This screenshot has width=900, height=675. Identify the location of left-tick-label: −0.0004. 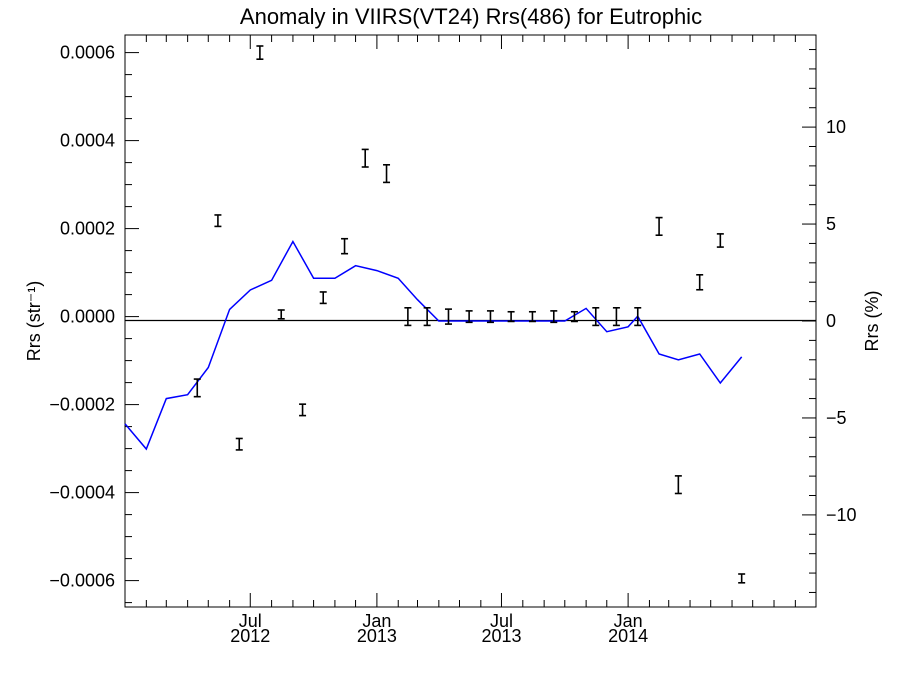
(82, 493).